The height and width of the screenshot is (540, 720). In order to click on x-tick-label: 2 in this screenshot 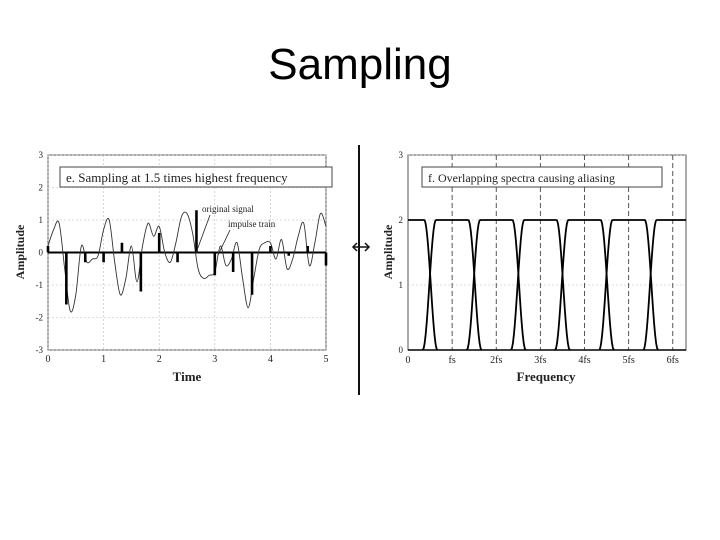, I will do `click(159, 359)`.